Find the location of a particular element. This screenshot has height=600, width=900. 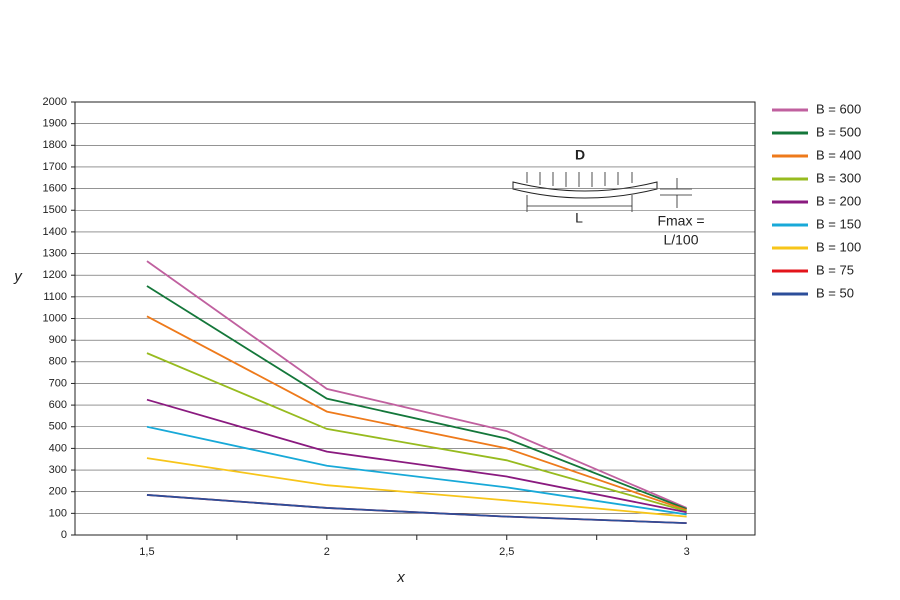

x-tick-label: 2 is located at coordinates (327, 552).